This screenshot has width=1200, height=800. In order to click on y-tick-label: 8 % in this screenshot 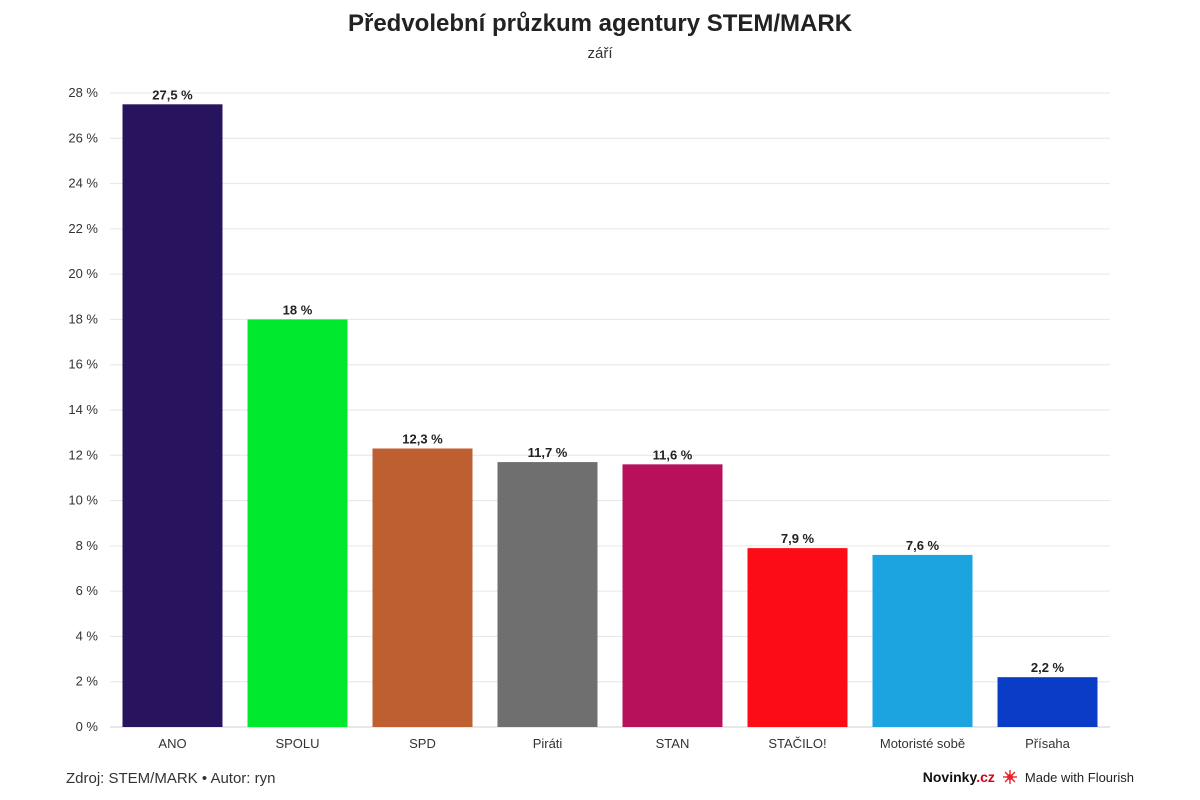, I will do `click(87, 545)`.